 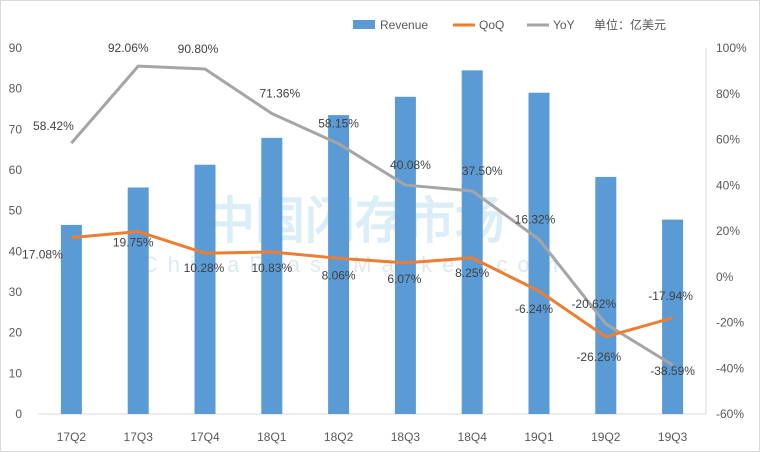 I want to click on category-axis: 17Q2 17Q3 17Q4 18Q1 18Q2 18Q3 18Q4 19Q1 19Q2 19Q3, so click(x=372, y=437).